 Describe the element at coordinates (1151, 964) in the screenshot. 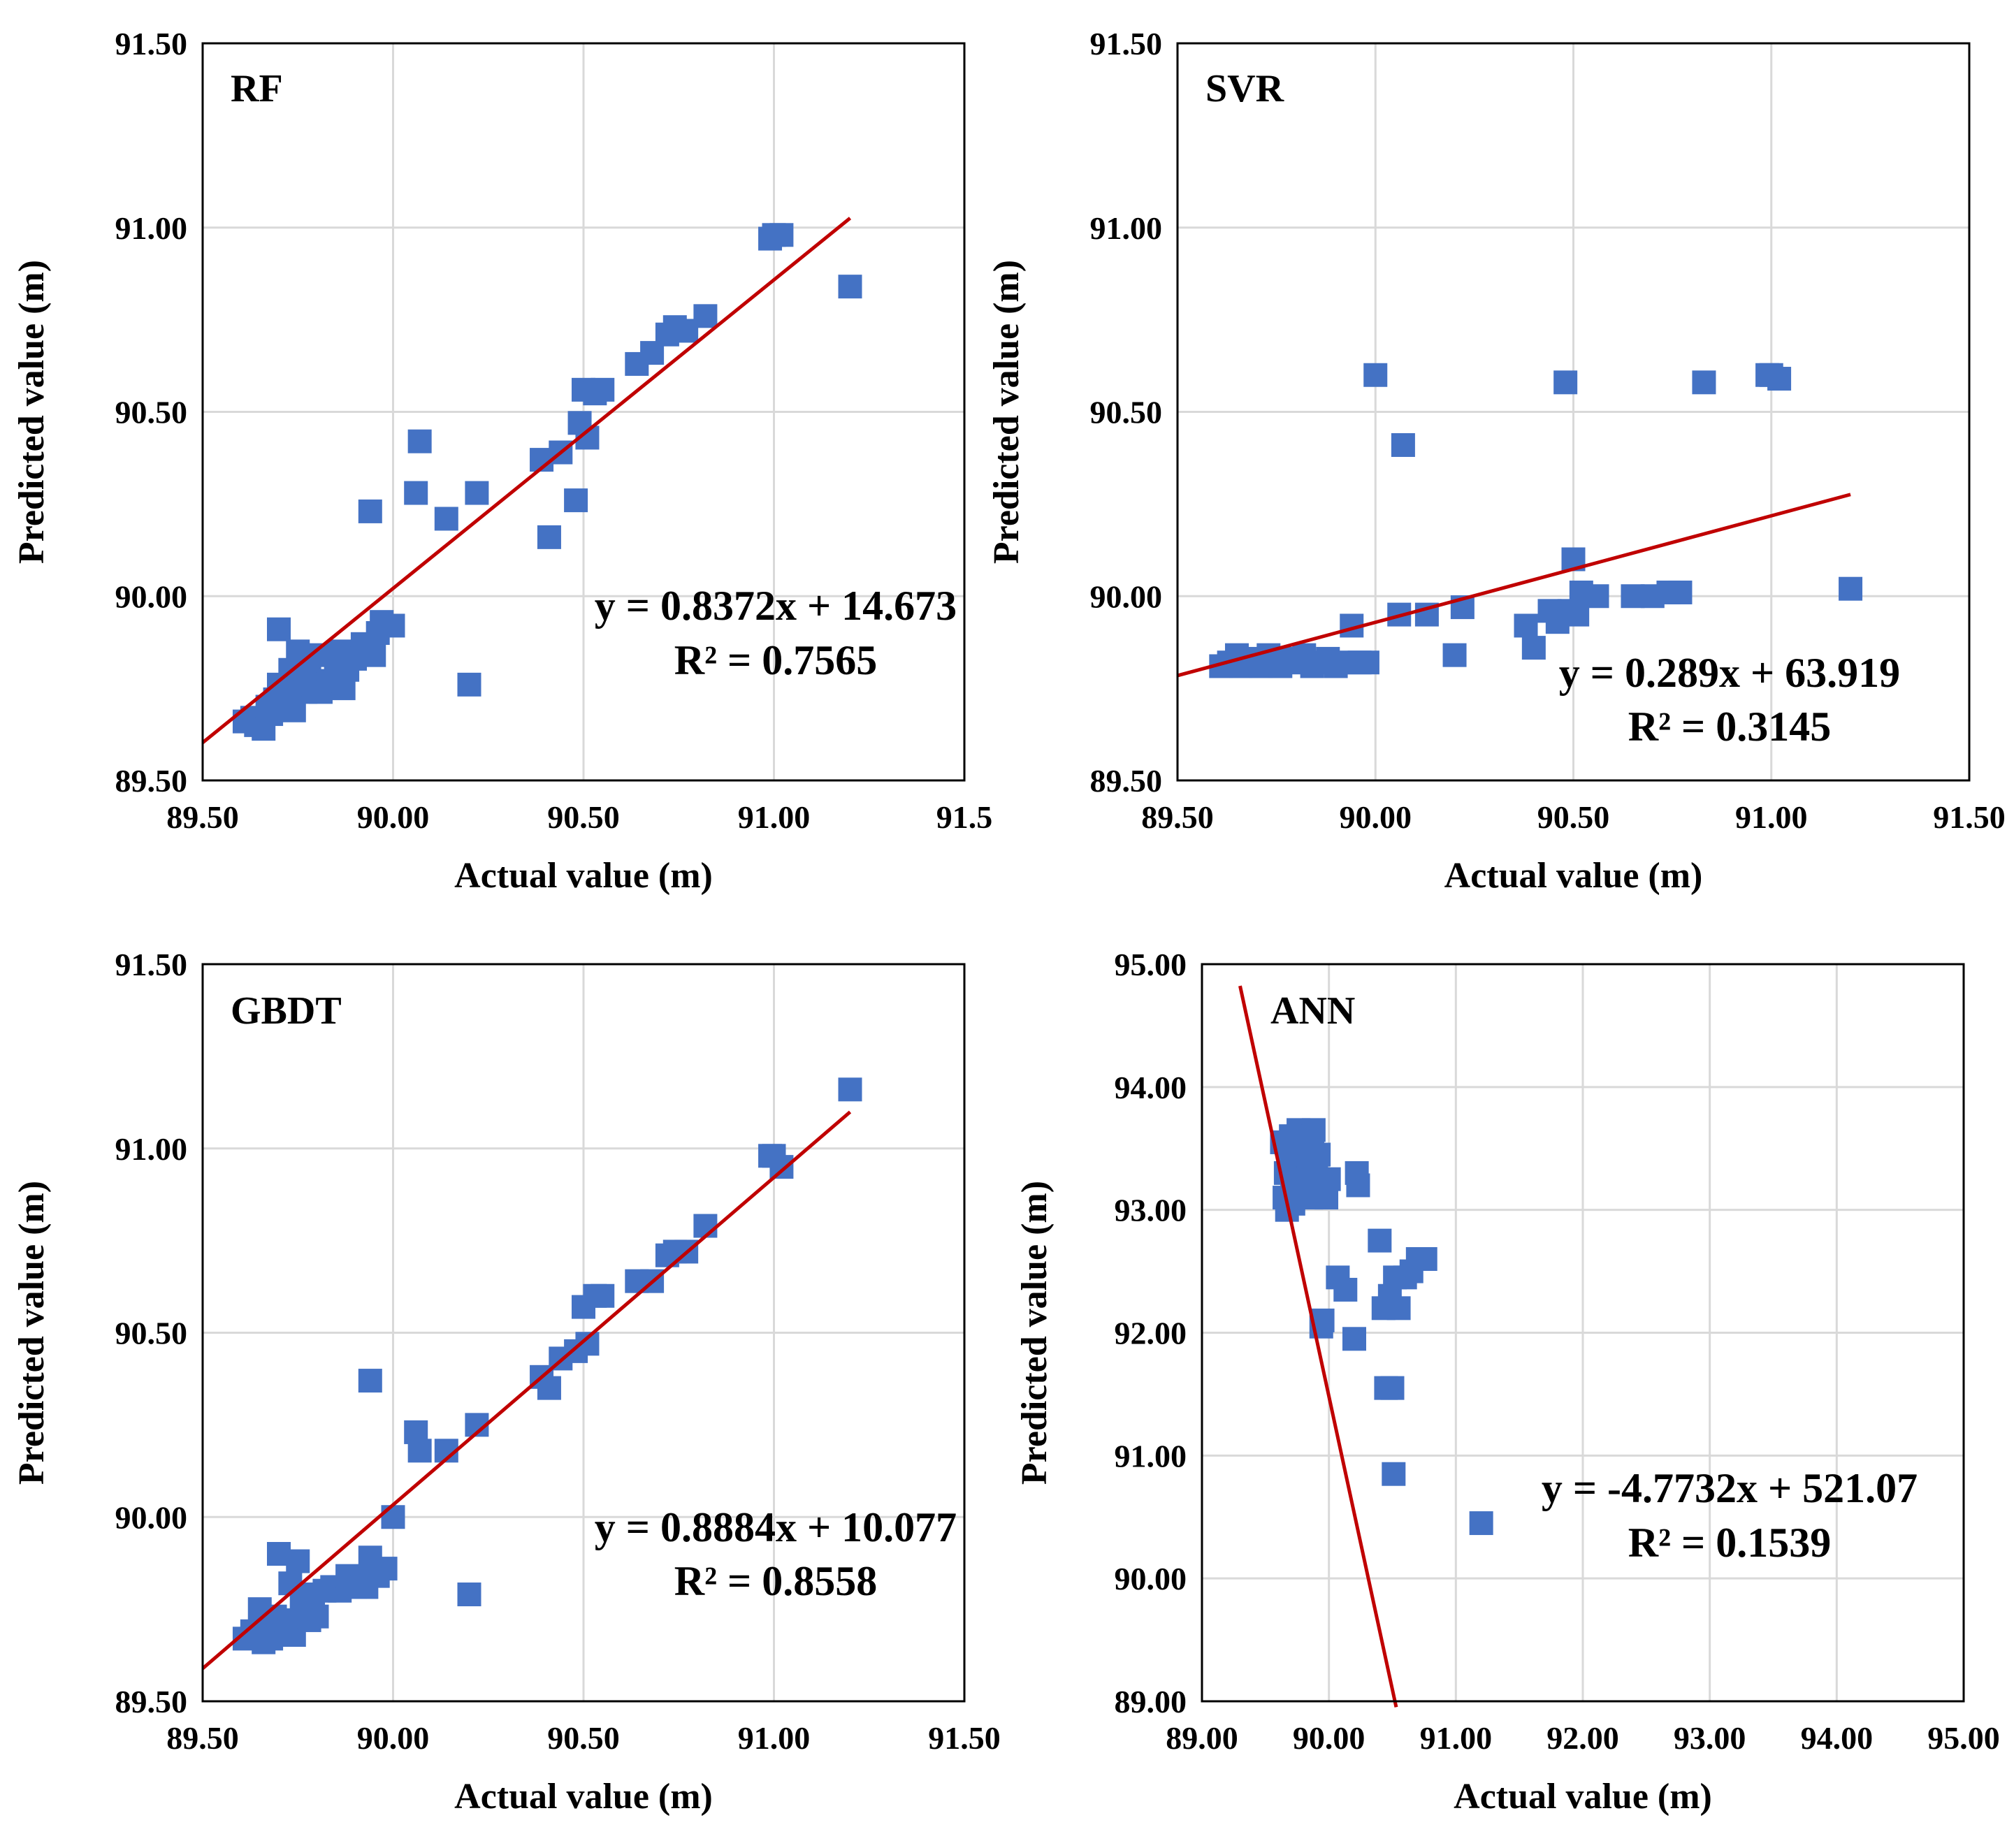

I see `y-tick-label: 95.00` at that location.